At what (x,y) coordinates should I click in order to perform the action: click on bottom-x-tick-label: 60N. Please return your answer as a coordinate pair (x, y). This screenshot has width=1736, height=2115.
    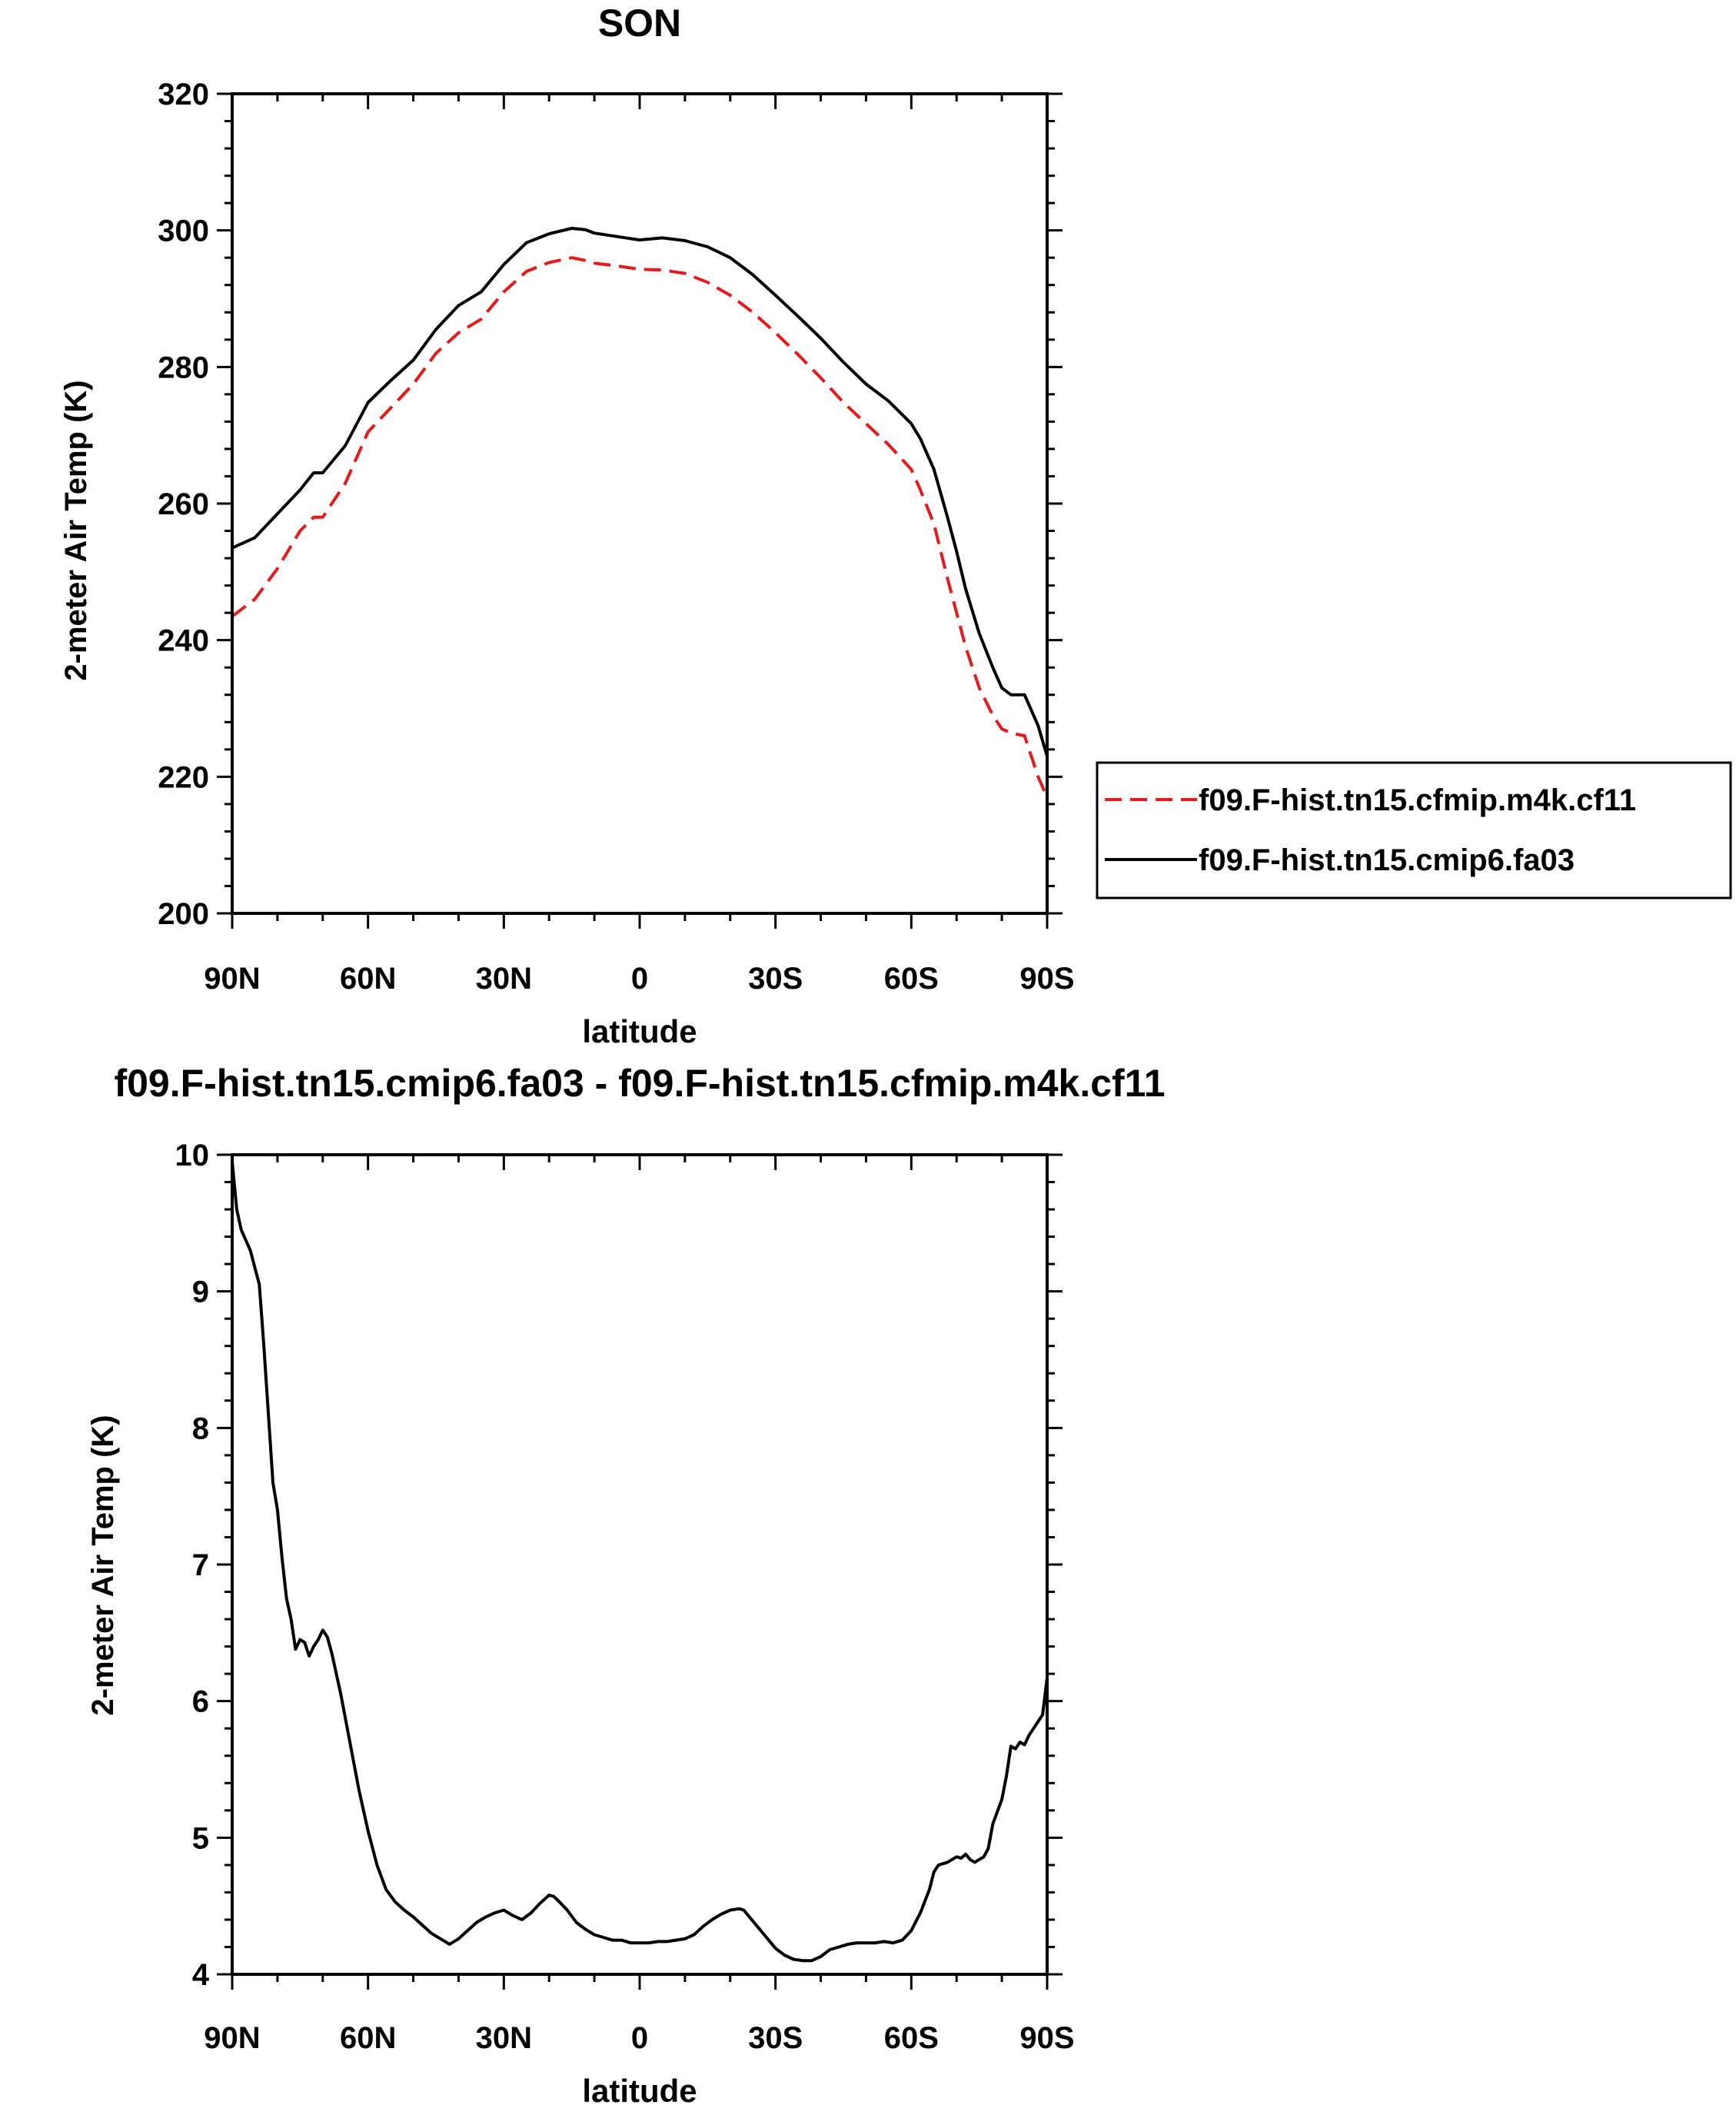
    Looking at the image, I should click on (368, 2038).